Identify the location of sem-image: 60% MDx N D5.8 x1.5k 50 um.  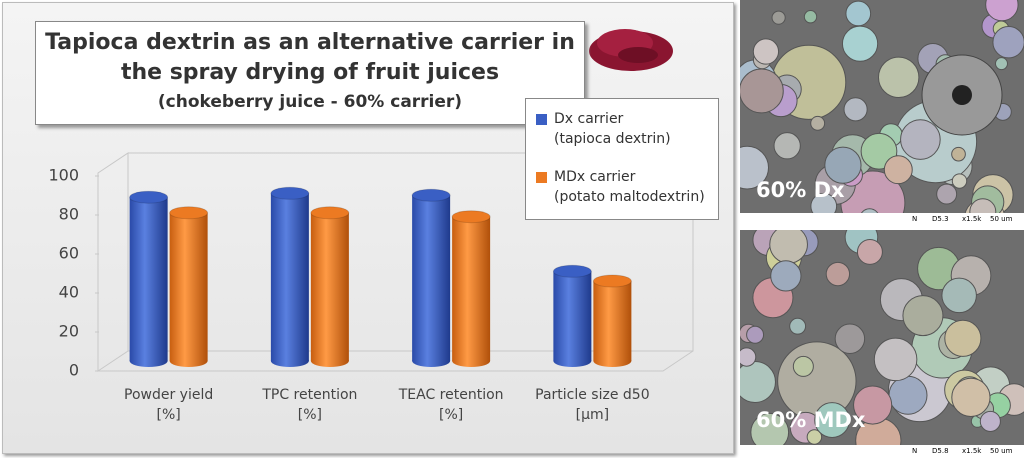
(882, 344).